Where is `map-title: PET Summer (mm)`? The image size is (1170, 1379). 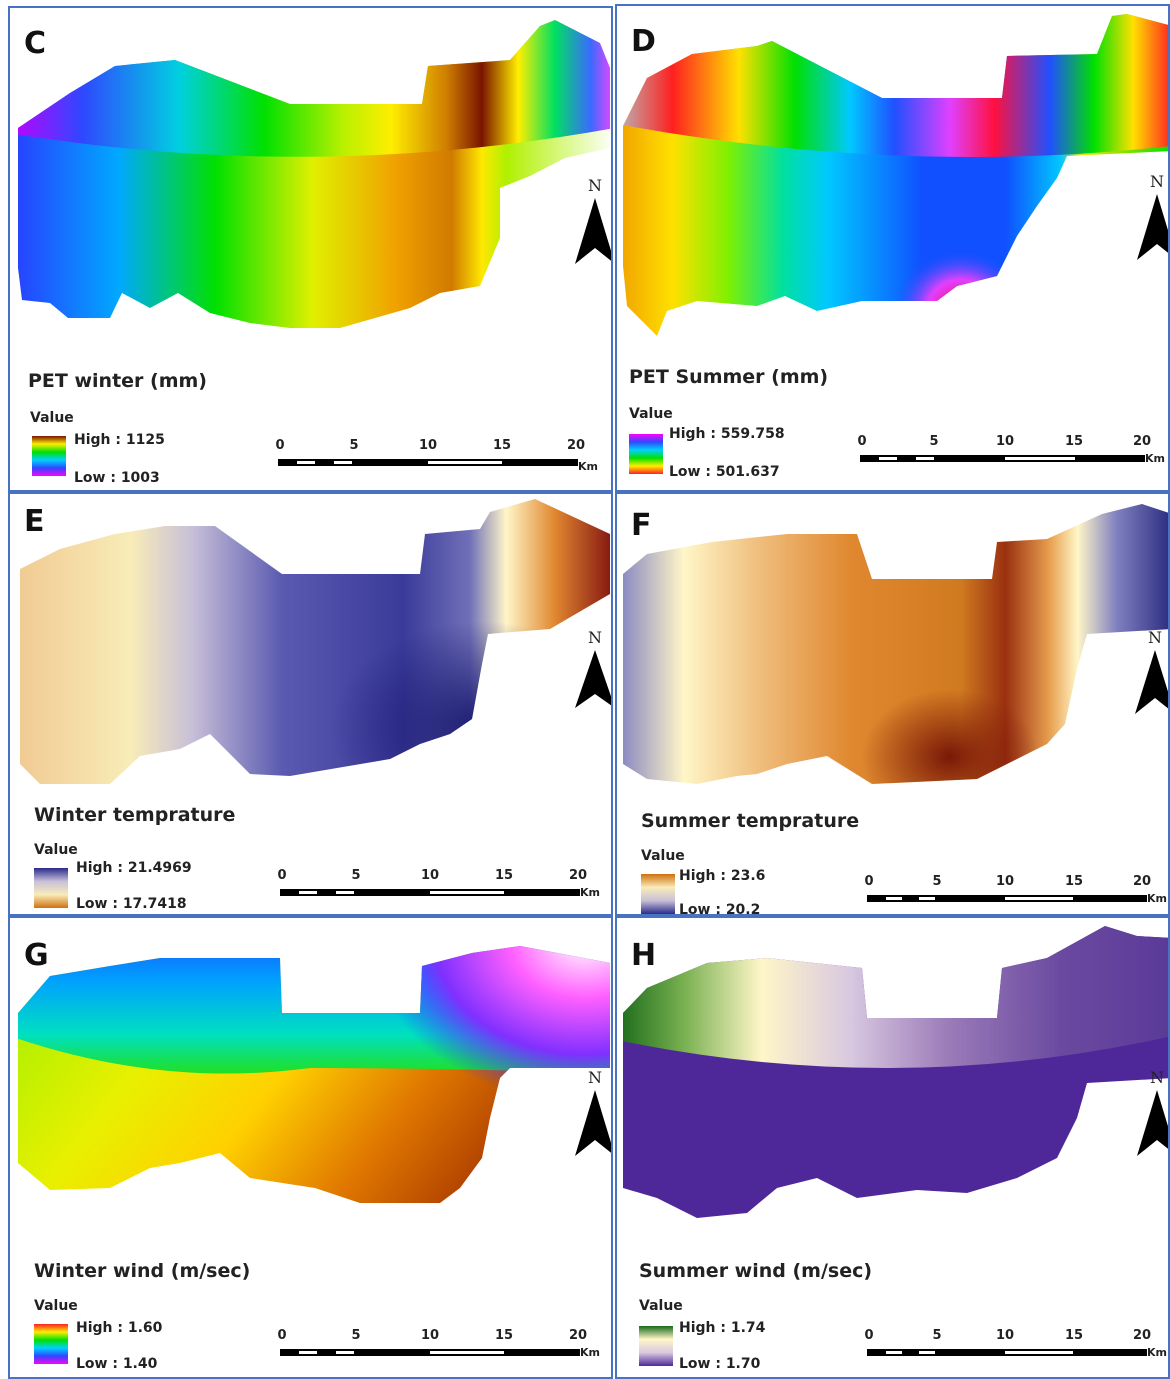 map-title: PET Summer (mm) is located at coordinates (729, 377).